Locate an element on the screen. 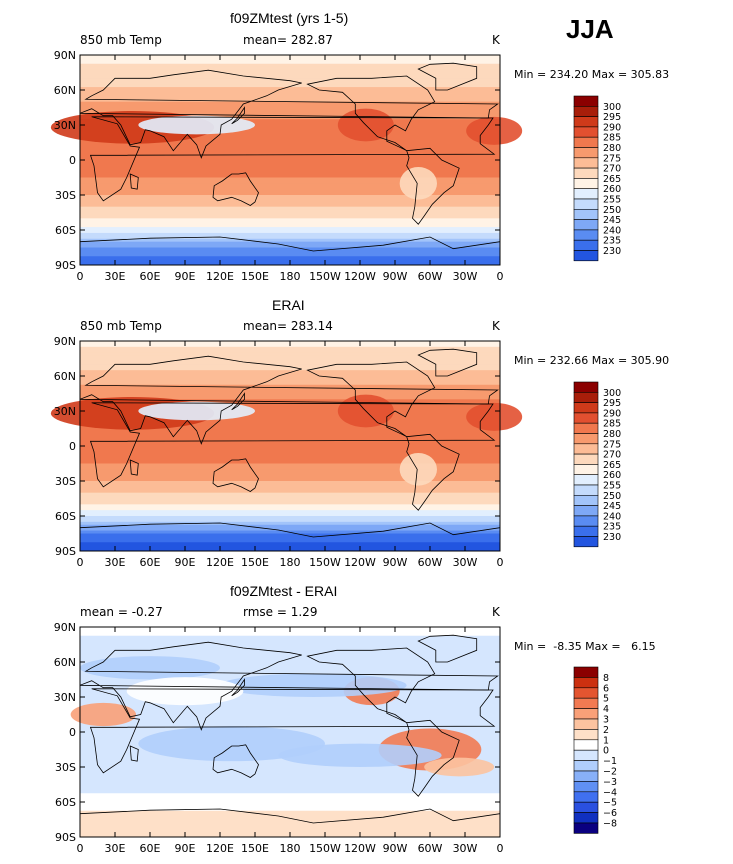 The width and height of the screenshot is (733, 864). y-tick-label: 30N is located at coordinates (65, 411).